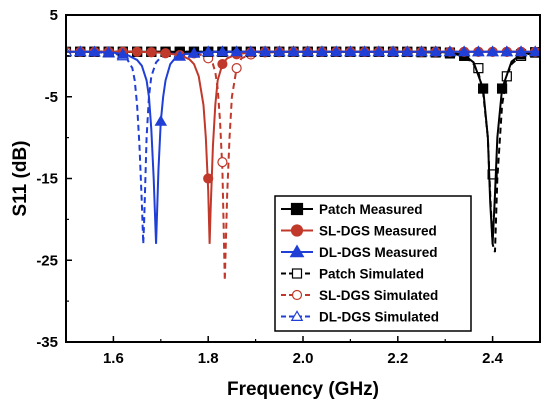  I want to click on legend-label: DL-DGS Measured, so click(378, 252).